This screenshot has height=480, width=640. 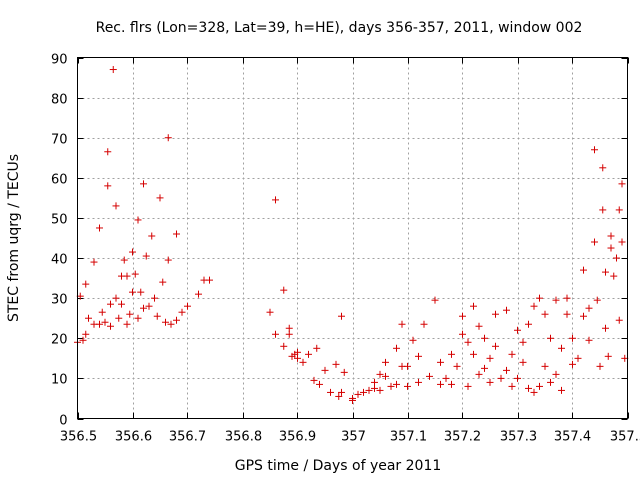 I want to click on x-tick-label: 356.8, so click(x=243, y=437).